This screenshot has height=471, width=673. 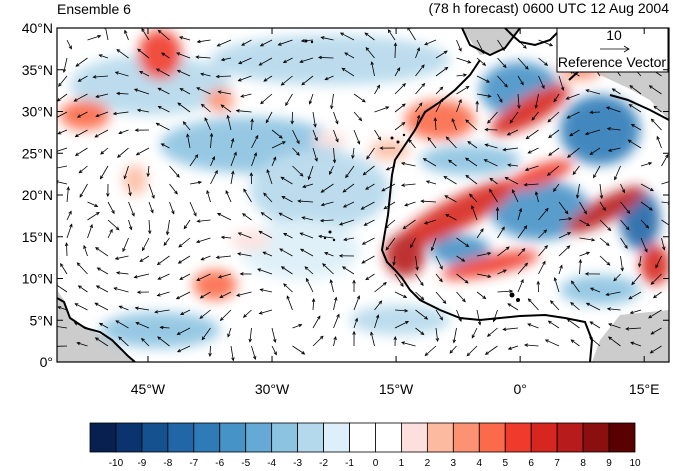 What do you see at coordinates (609, 463) in the screenshot?
I see `colorbar-label: 9` at bounding box center [609, 463].